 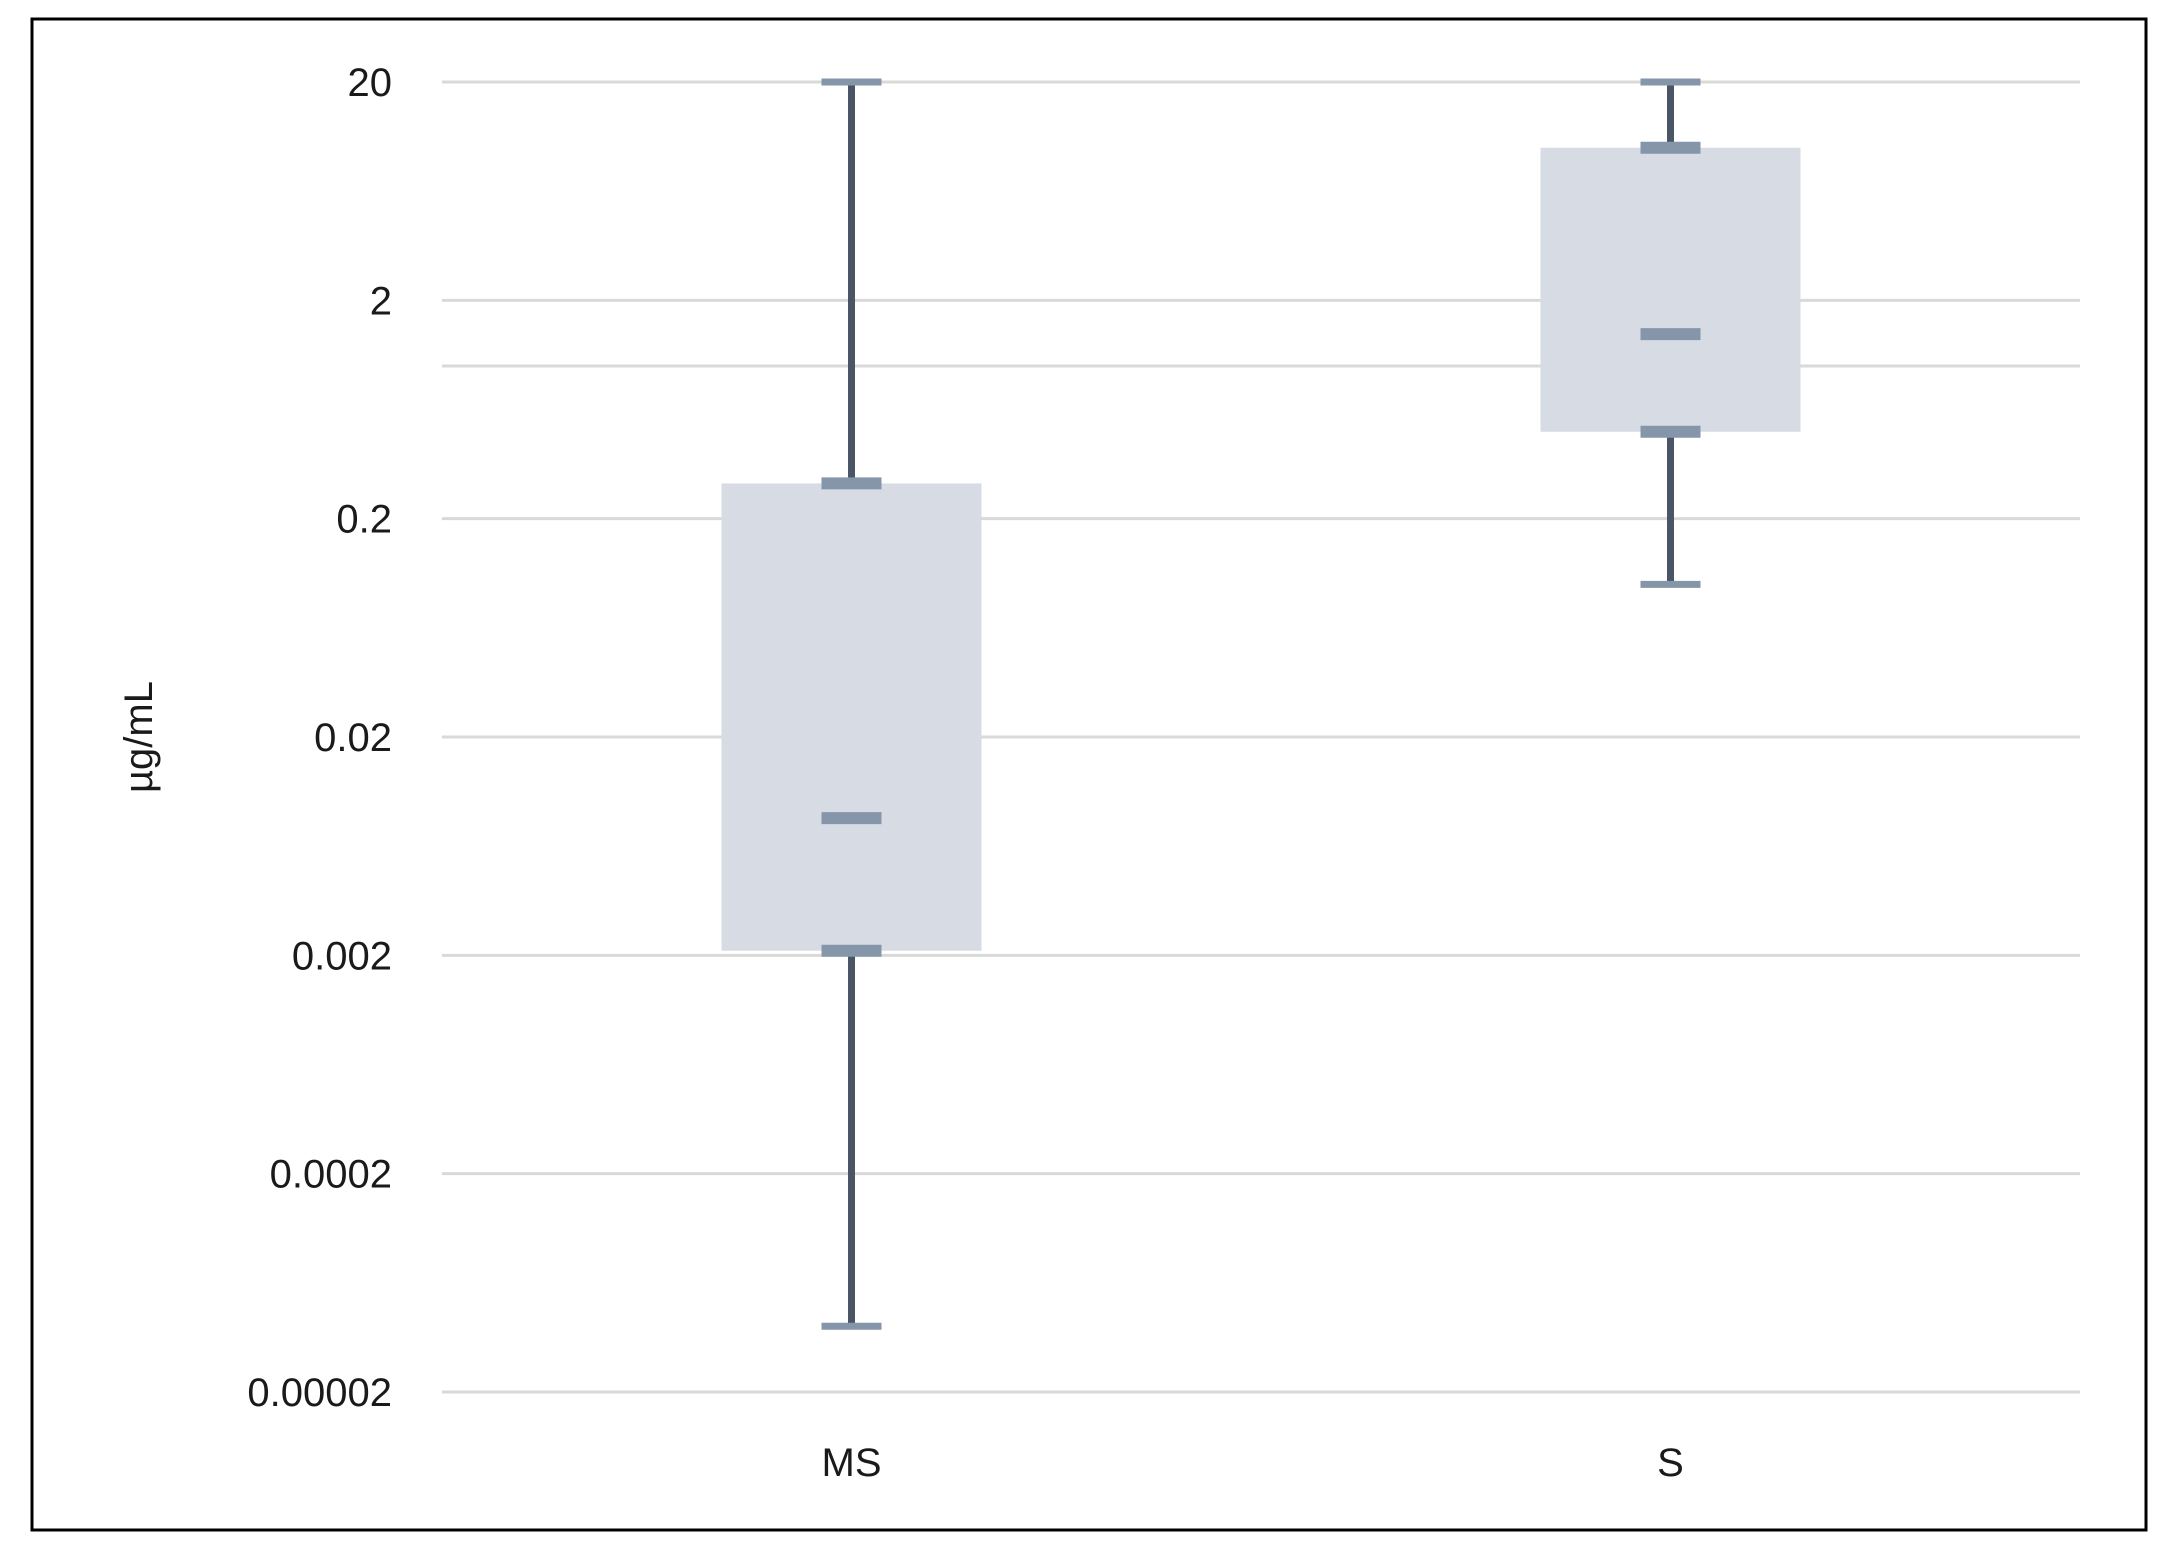 What do you see at coordinates (1253, 1463) in the screenshot?
I see `x-axis-categories: MS S` at bounding box center [1253, 1463].